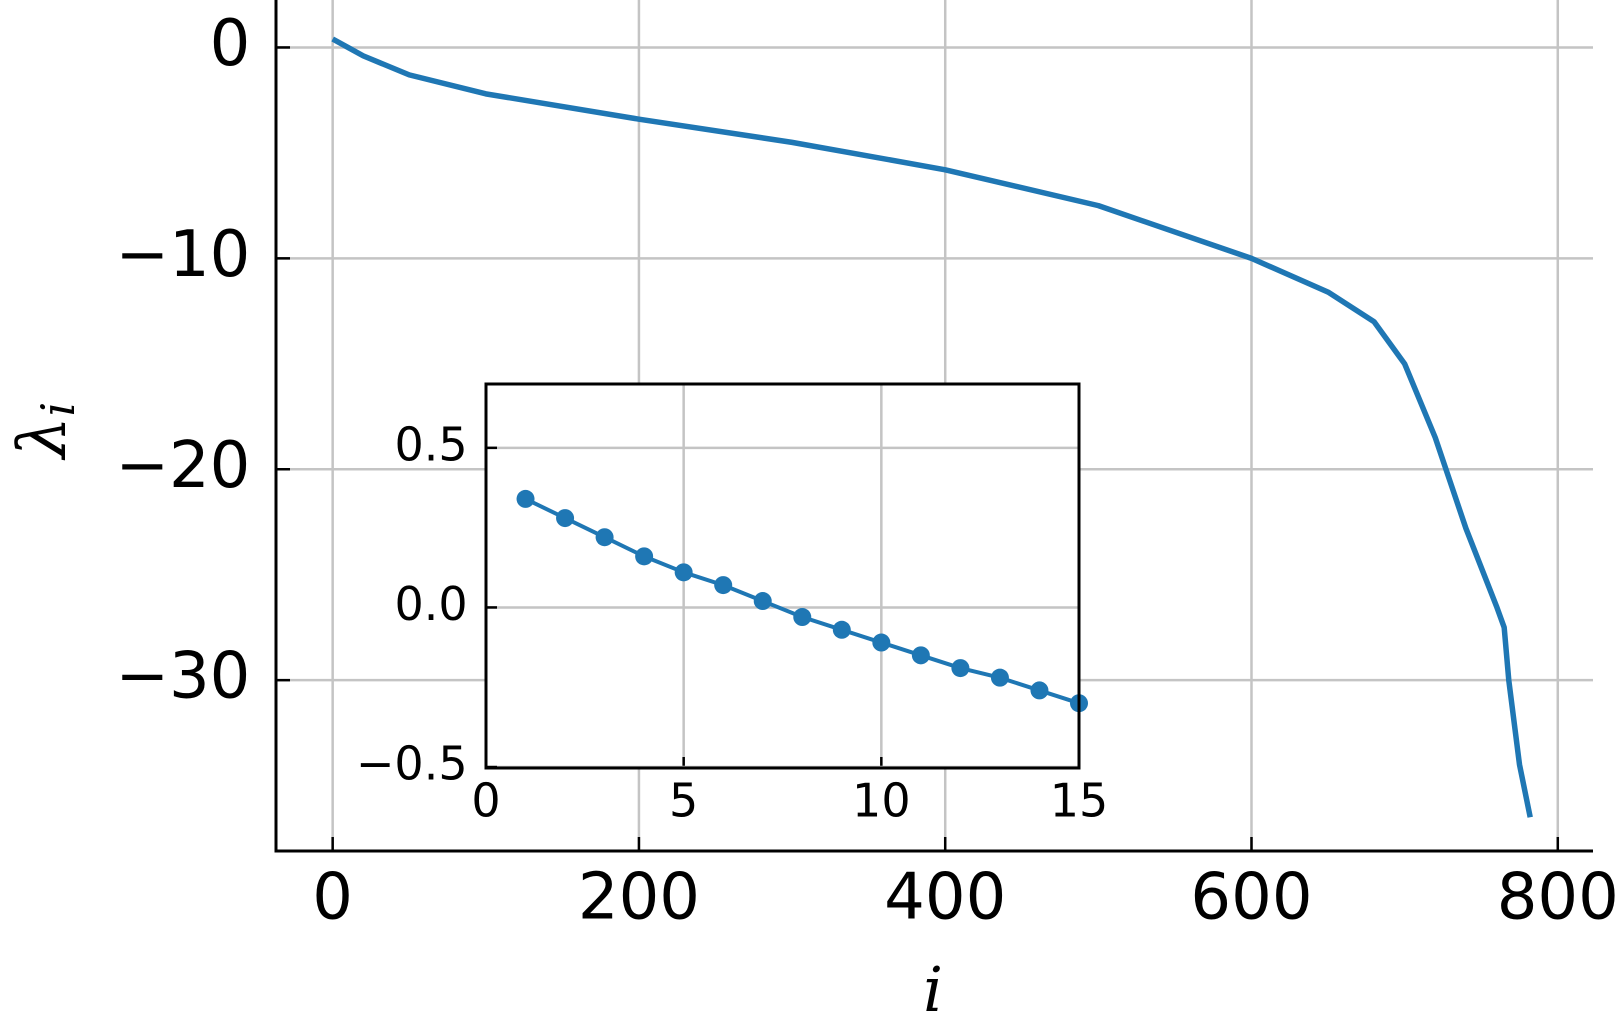 The width and height of the screenshot is (1622, 1024). Describe the element at coordinates (881, 800) in the screenshot. I see `x-tick-label: 10` at that location.